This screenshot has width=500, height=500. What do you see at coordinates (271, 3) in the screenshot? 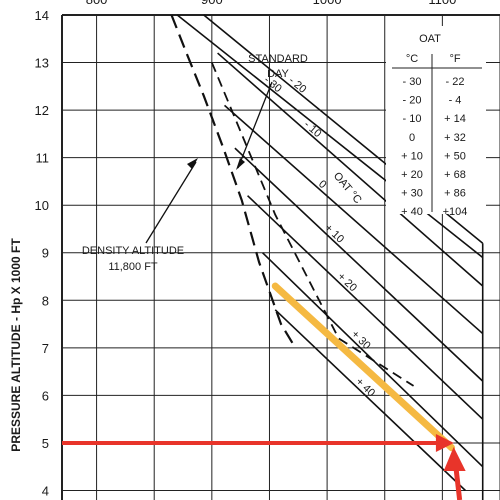
I see `x-tick-labels: 800 900 1000 1100` at bounding box center [271, 3].